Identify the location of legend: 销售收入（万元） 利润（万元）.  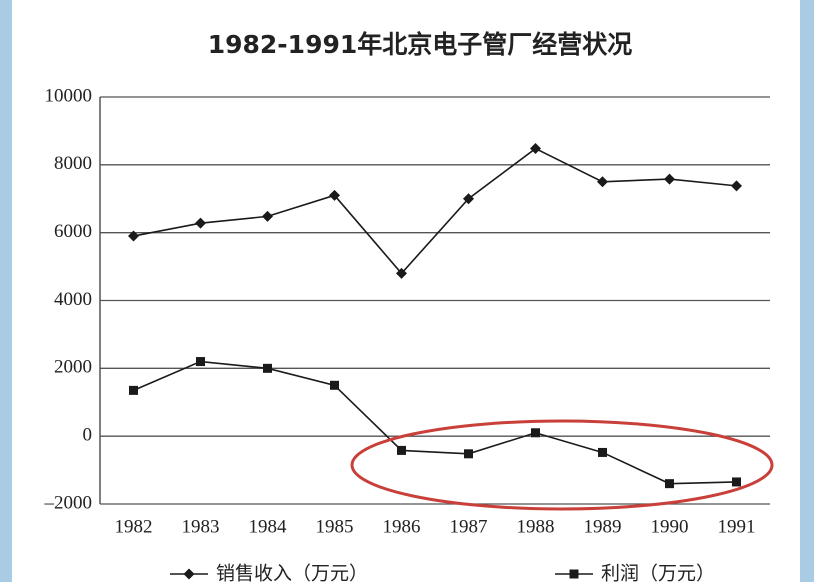
(442, 572).